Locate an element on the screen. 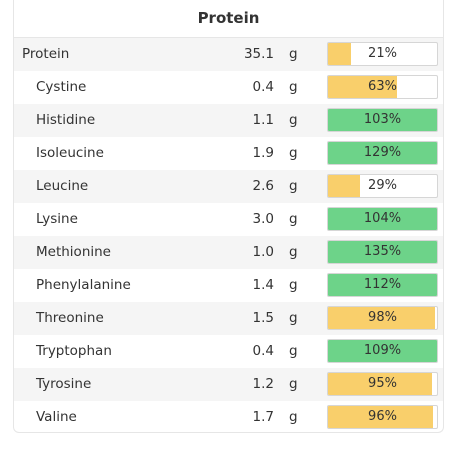 This screenshot has width=450, height=451. daily-value-bar: 129% is located at coordinates (382, 153).